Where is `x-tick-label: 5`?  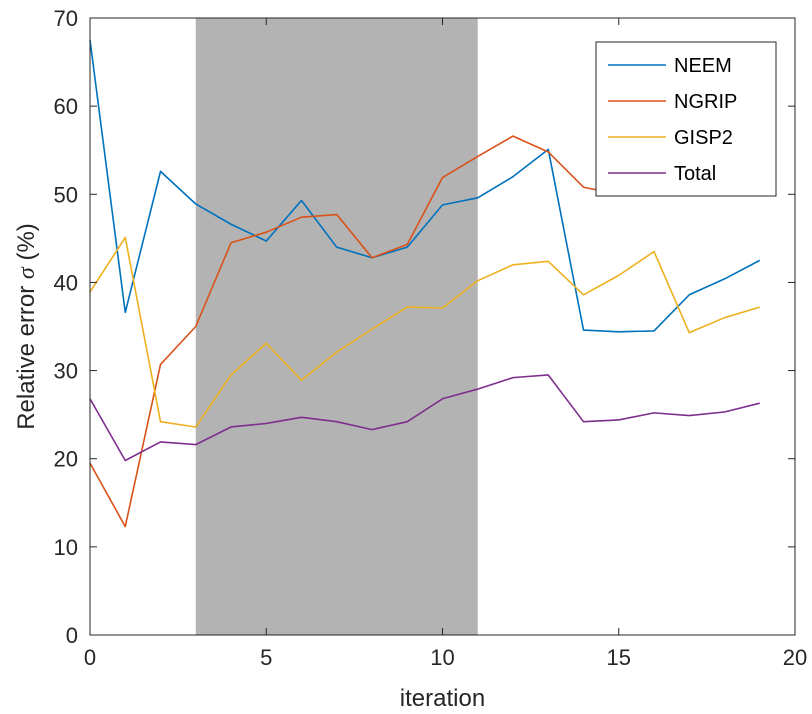
x-tick-label: 5 is located at coordinates (266, 657).